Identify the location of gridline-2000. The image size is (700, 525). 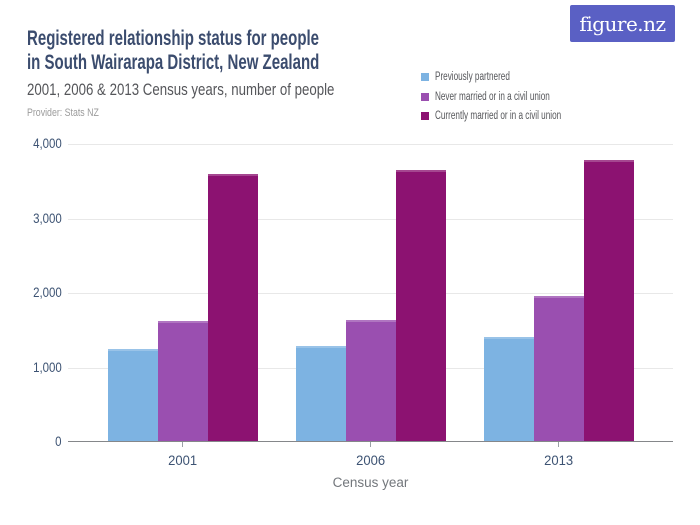
(370, 293).